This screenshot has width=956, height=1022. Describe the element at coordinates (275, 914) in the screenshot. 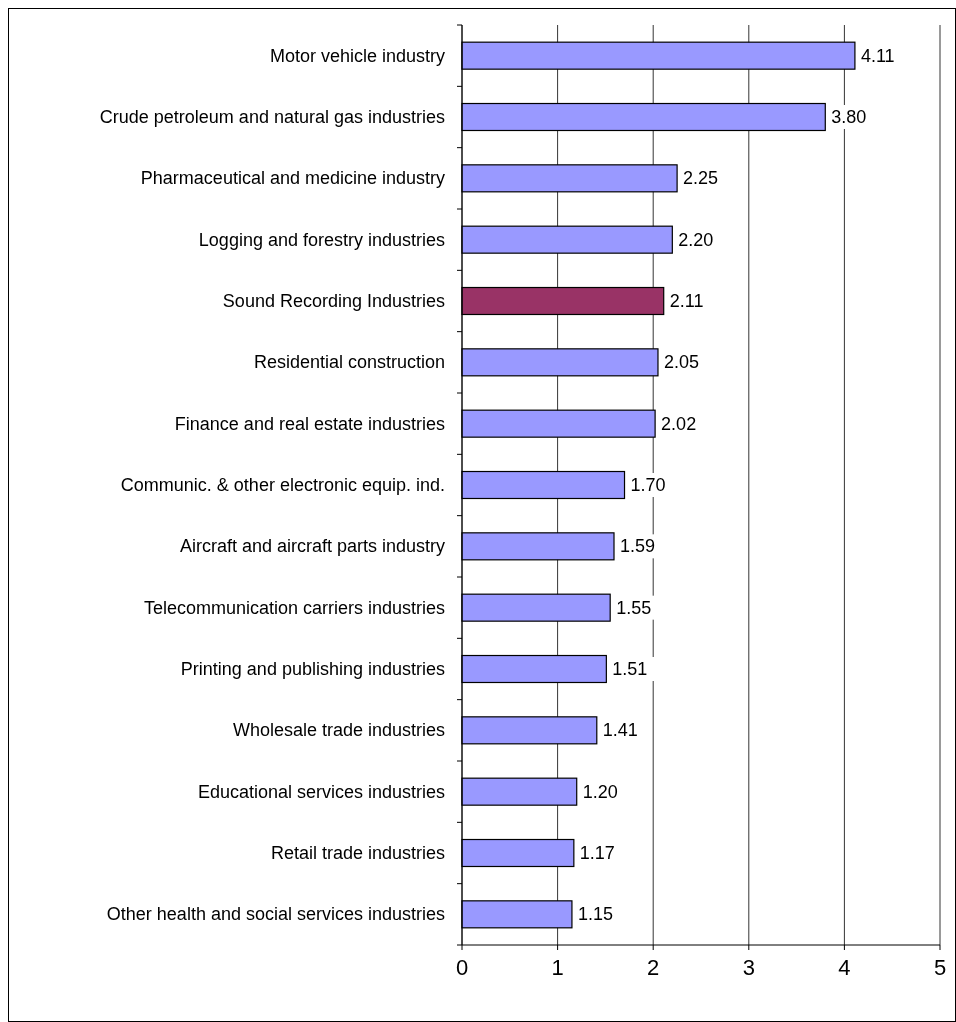

I see `y-tick-label: Other health and social services industries` at that location.